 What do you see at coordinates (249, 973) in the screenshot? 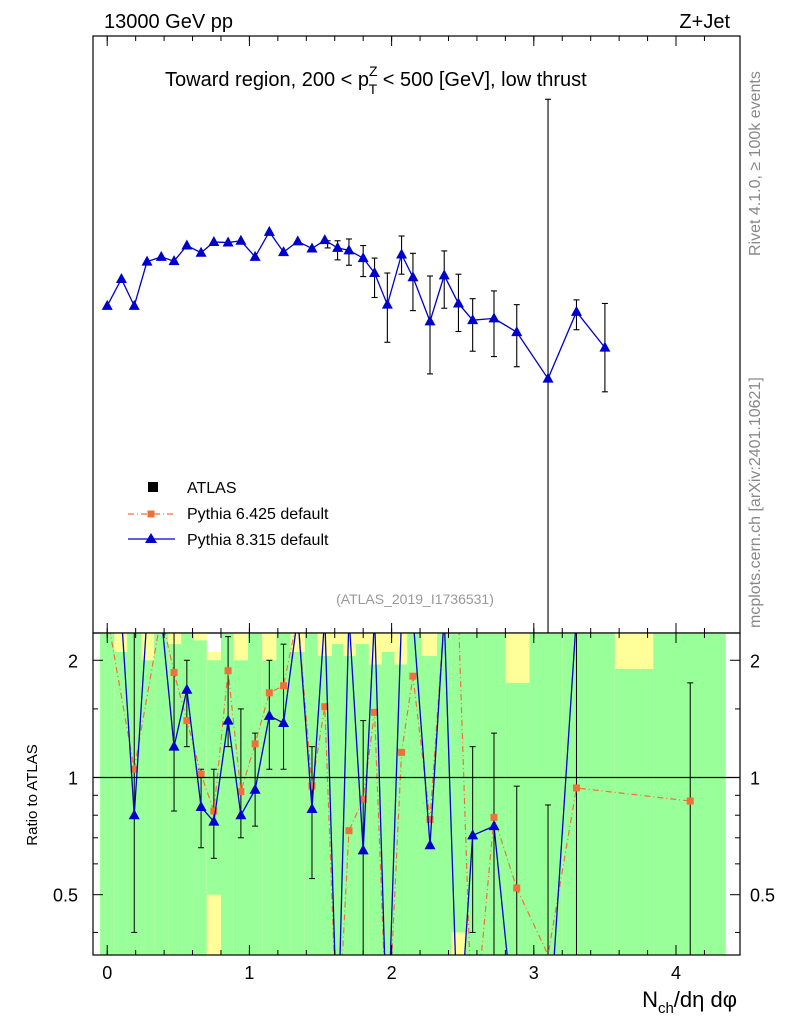
I see `ratio-x-tick-label: 1` at bounding box center [249, 973].